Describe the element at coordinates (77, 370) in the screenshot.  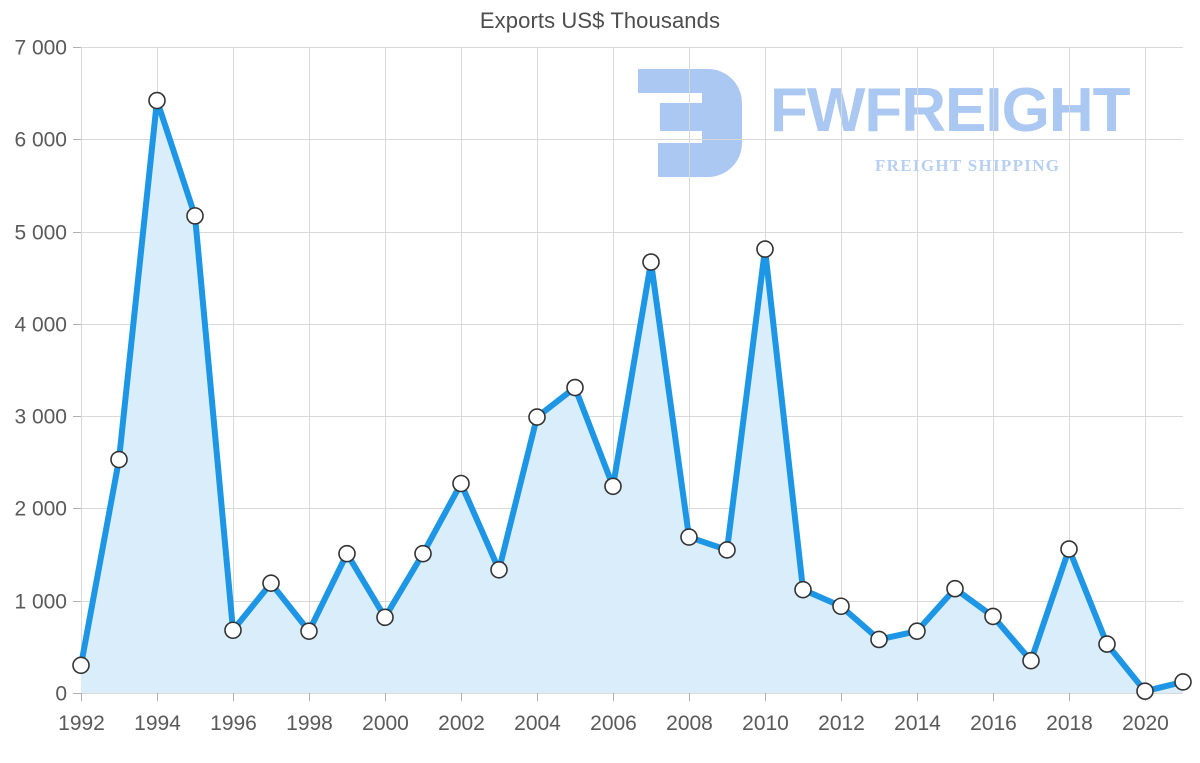
I see `y-tickmarks` at that location.